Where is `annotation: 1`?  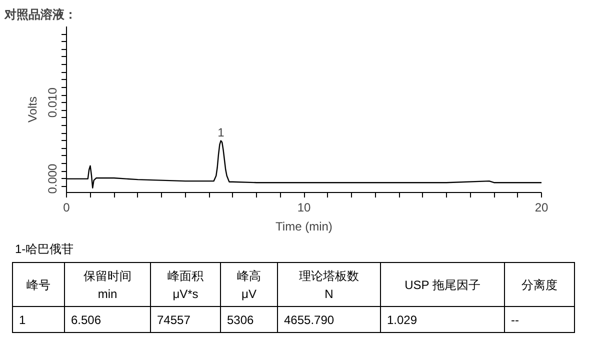 annotation: 1 is located at coordinates (221, 133).